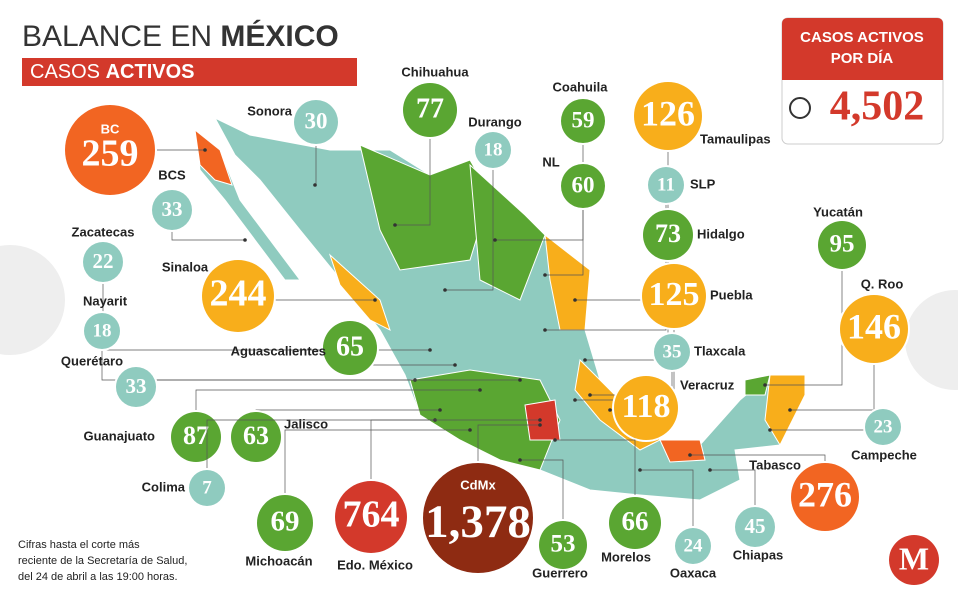 The height and width of the screenshot is (596, 958). Describe the element at coordinates (550, 161) in the screenshot. I see `state-name: NL` at that location.